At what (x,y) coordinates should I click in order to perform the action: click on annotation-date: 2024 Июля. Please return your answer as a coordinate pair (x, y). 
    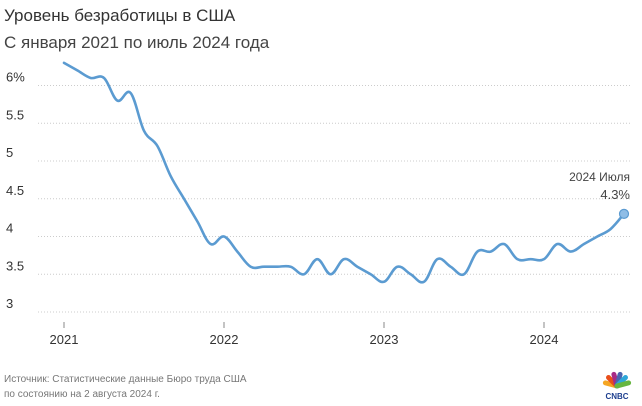
    Looking at the image, I should click on (599, 177).